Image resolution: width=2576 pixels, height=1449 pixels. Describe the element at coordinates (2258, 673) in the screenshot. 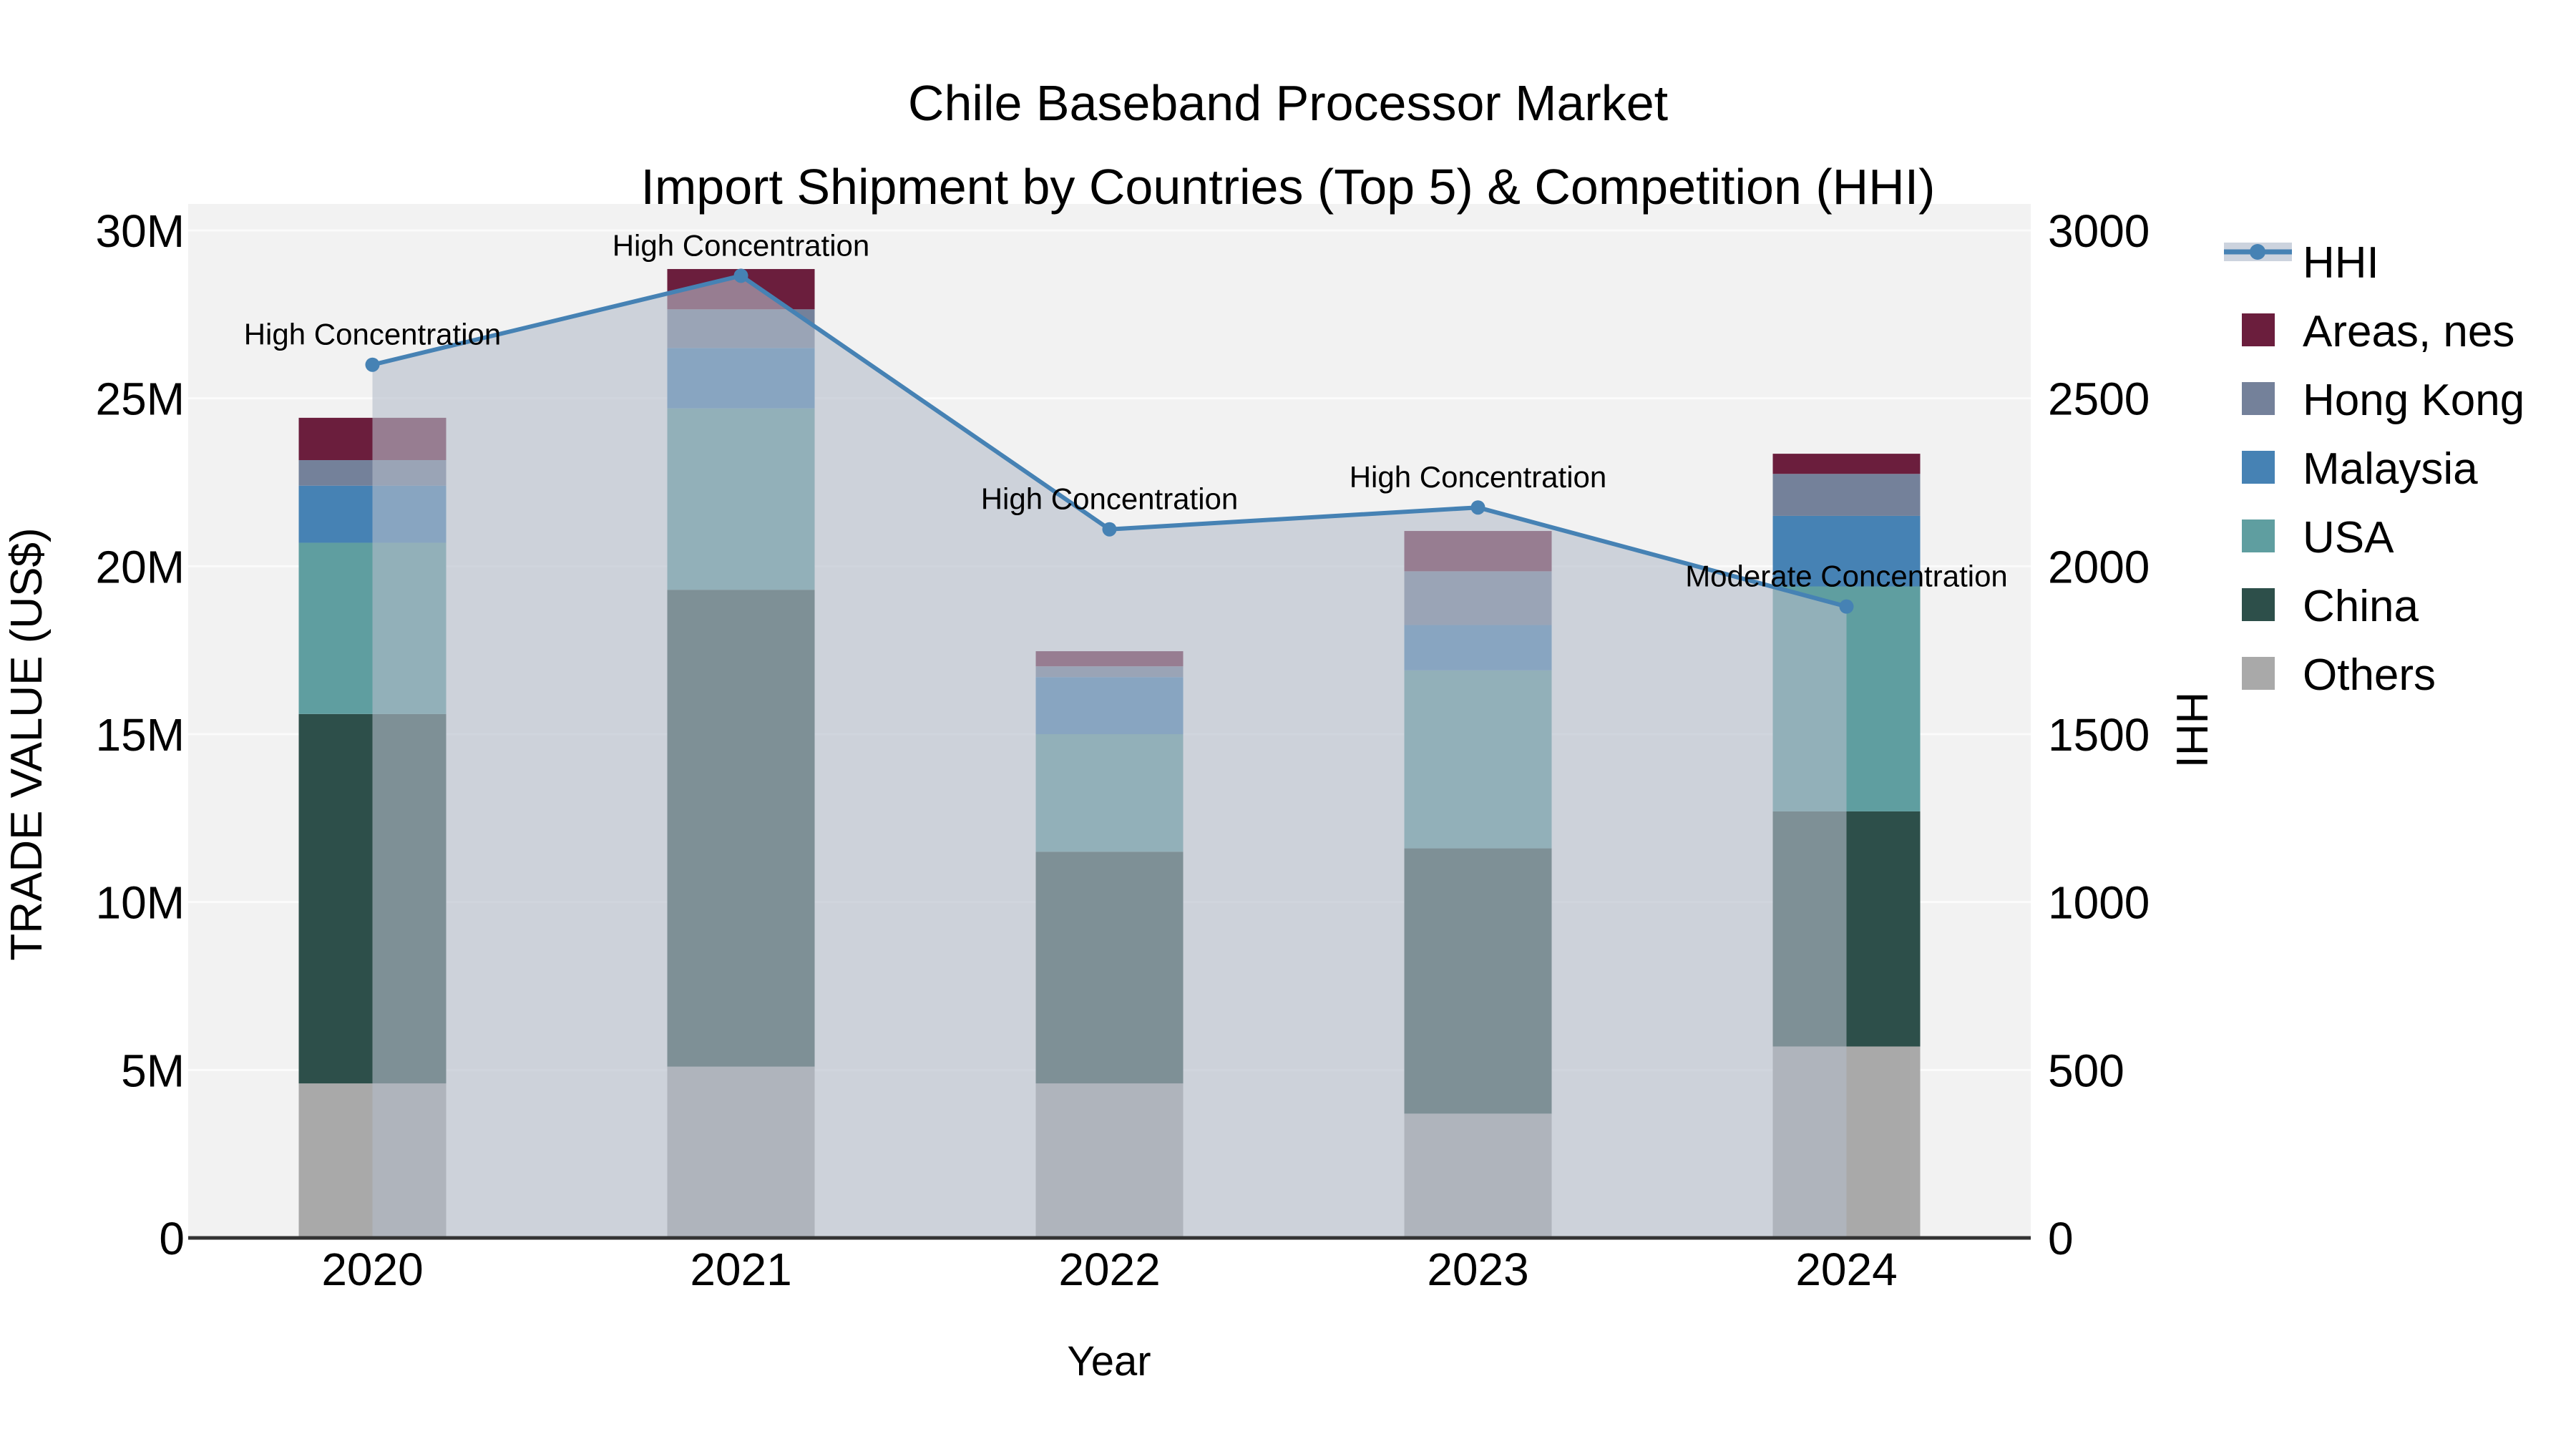

I see `legend-swatch-others` at that location.